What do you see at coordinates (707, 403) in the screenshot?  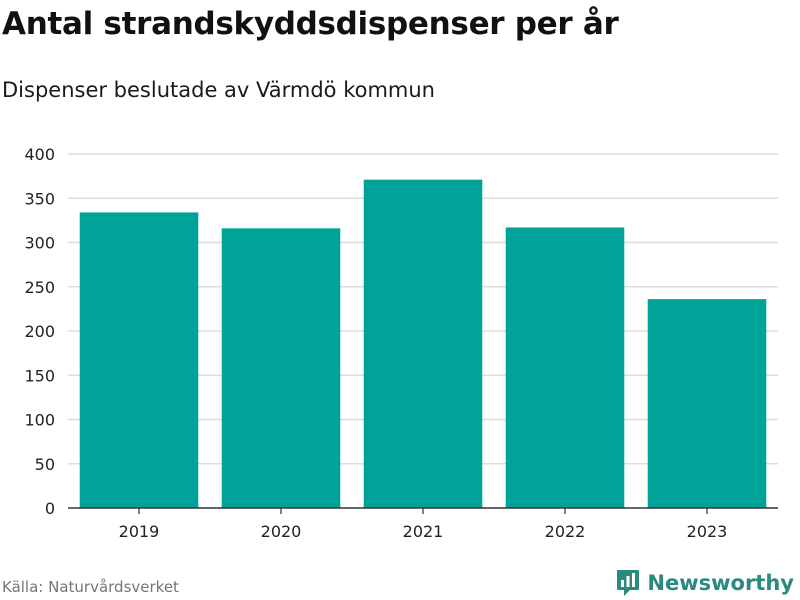 I see `bar-2023` at bounding box center [707, 403].